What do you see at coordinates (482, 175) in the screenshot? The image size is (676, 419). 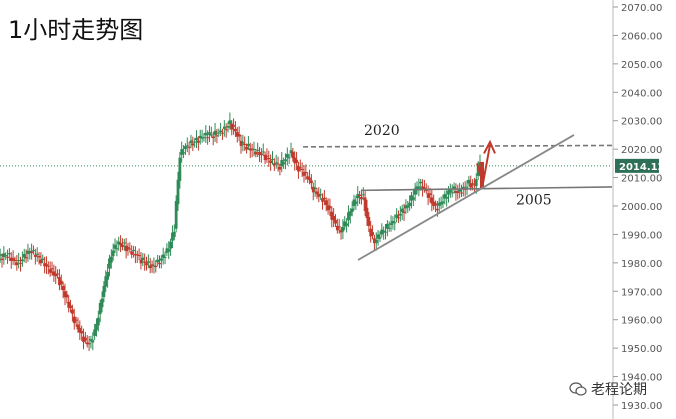 I see `breakout-candle` at bounding box center [482, 175].